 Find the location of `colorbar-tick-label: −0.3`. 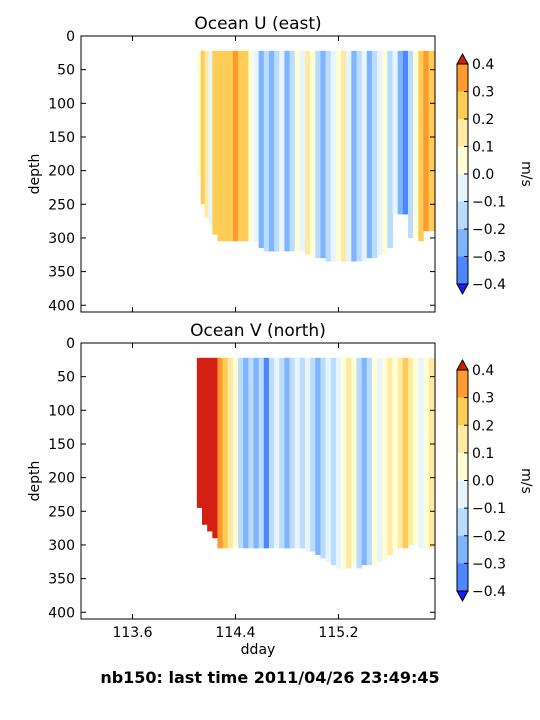

colorbar-tick-label: −0.3 is located at coordinates (489, 258).